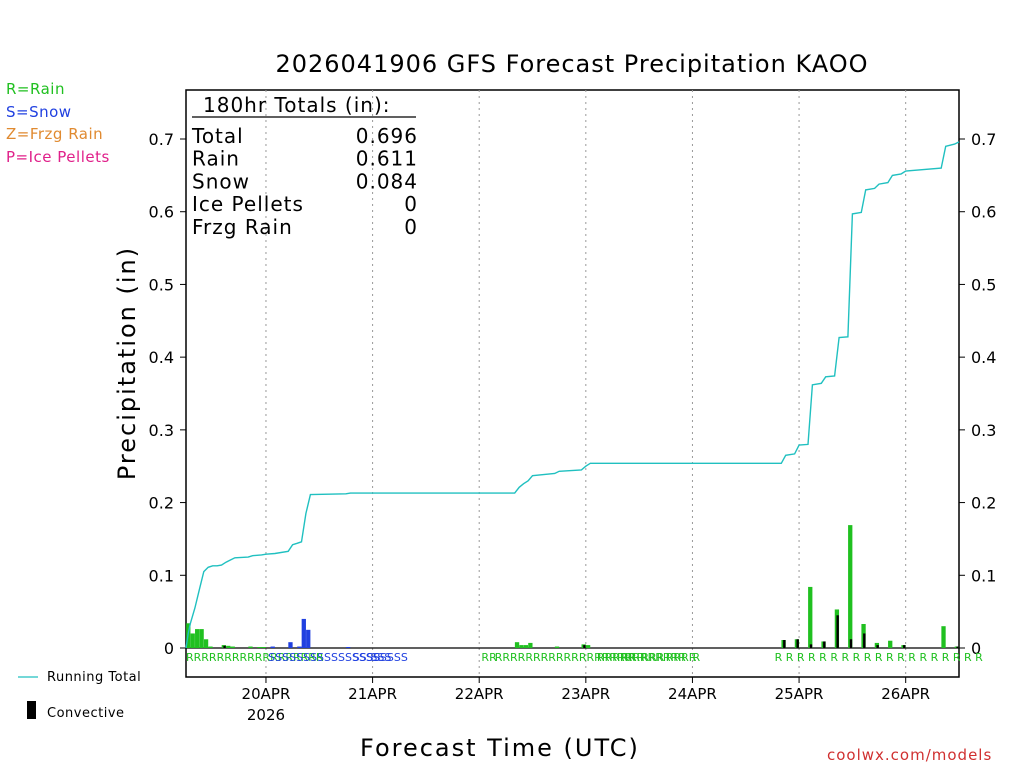 This screenshot has width=1024, height=768. Describe the element at coordinates (367, 657) in the screenshot. I see `ptype-marker: SSSS` at that location.